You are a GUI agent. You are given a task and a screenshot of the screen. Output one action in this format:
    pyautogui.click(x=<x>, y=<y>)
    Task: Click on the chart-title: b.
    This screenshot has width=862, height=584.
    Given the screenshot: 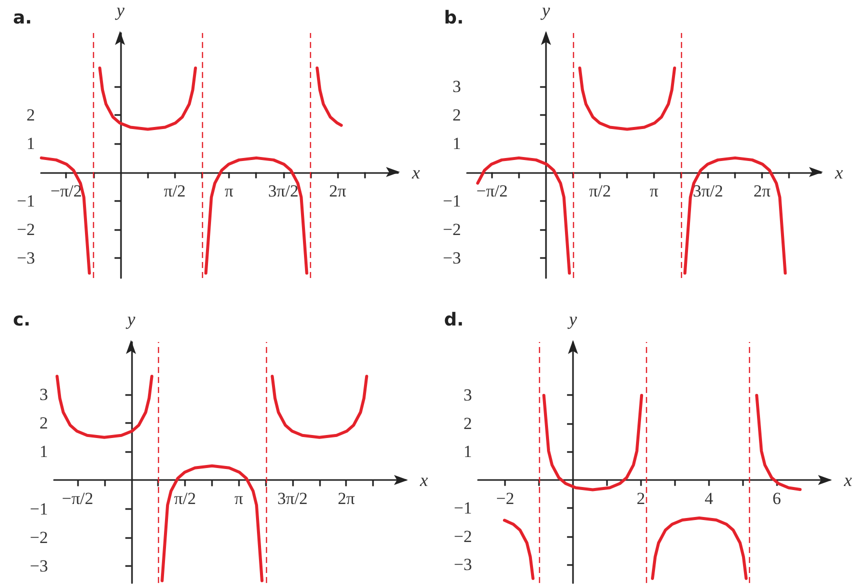 What is the action you would take?
    pyautogui.click(x=454, y=18)
    